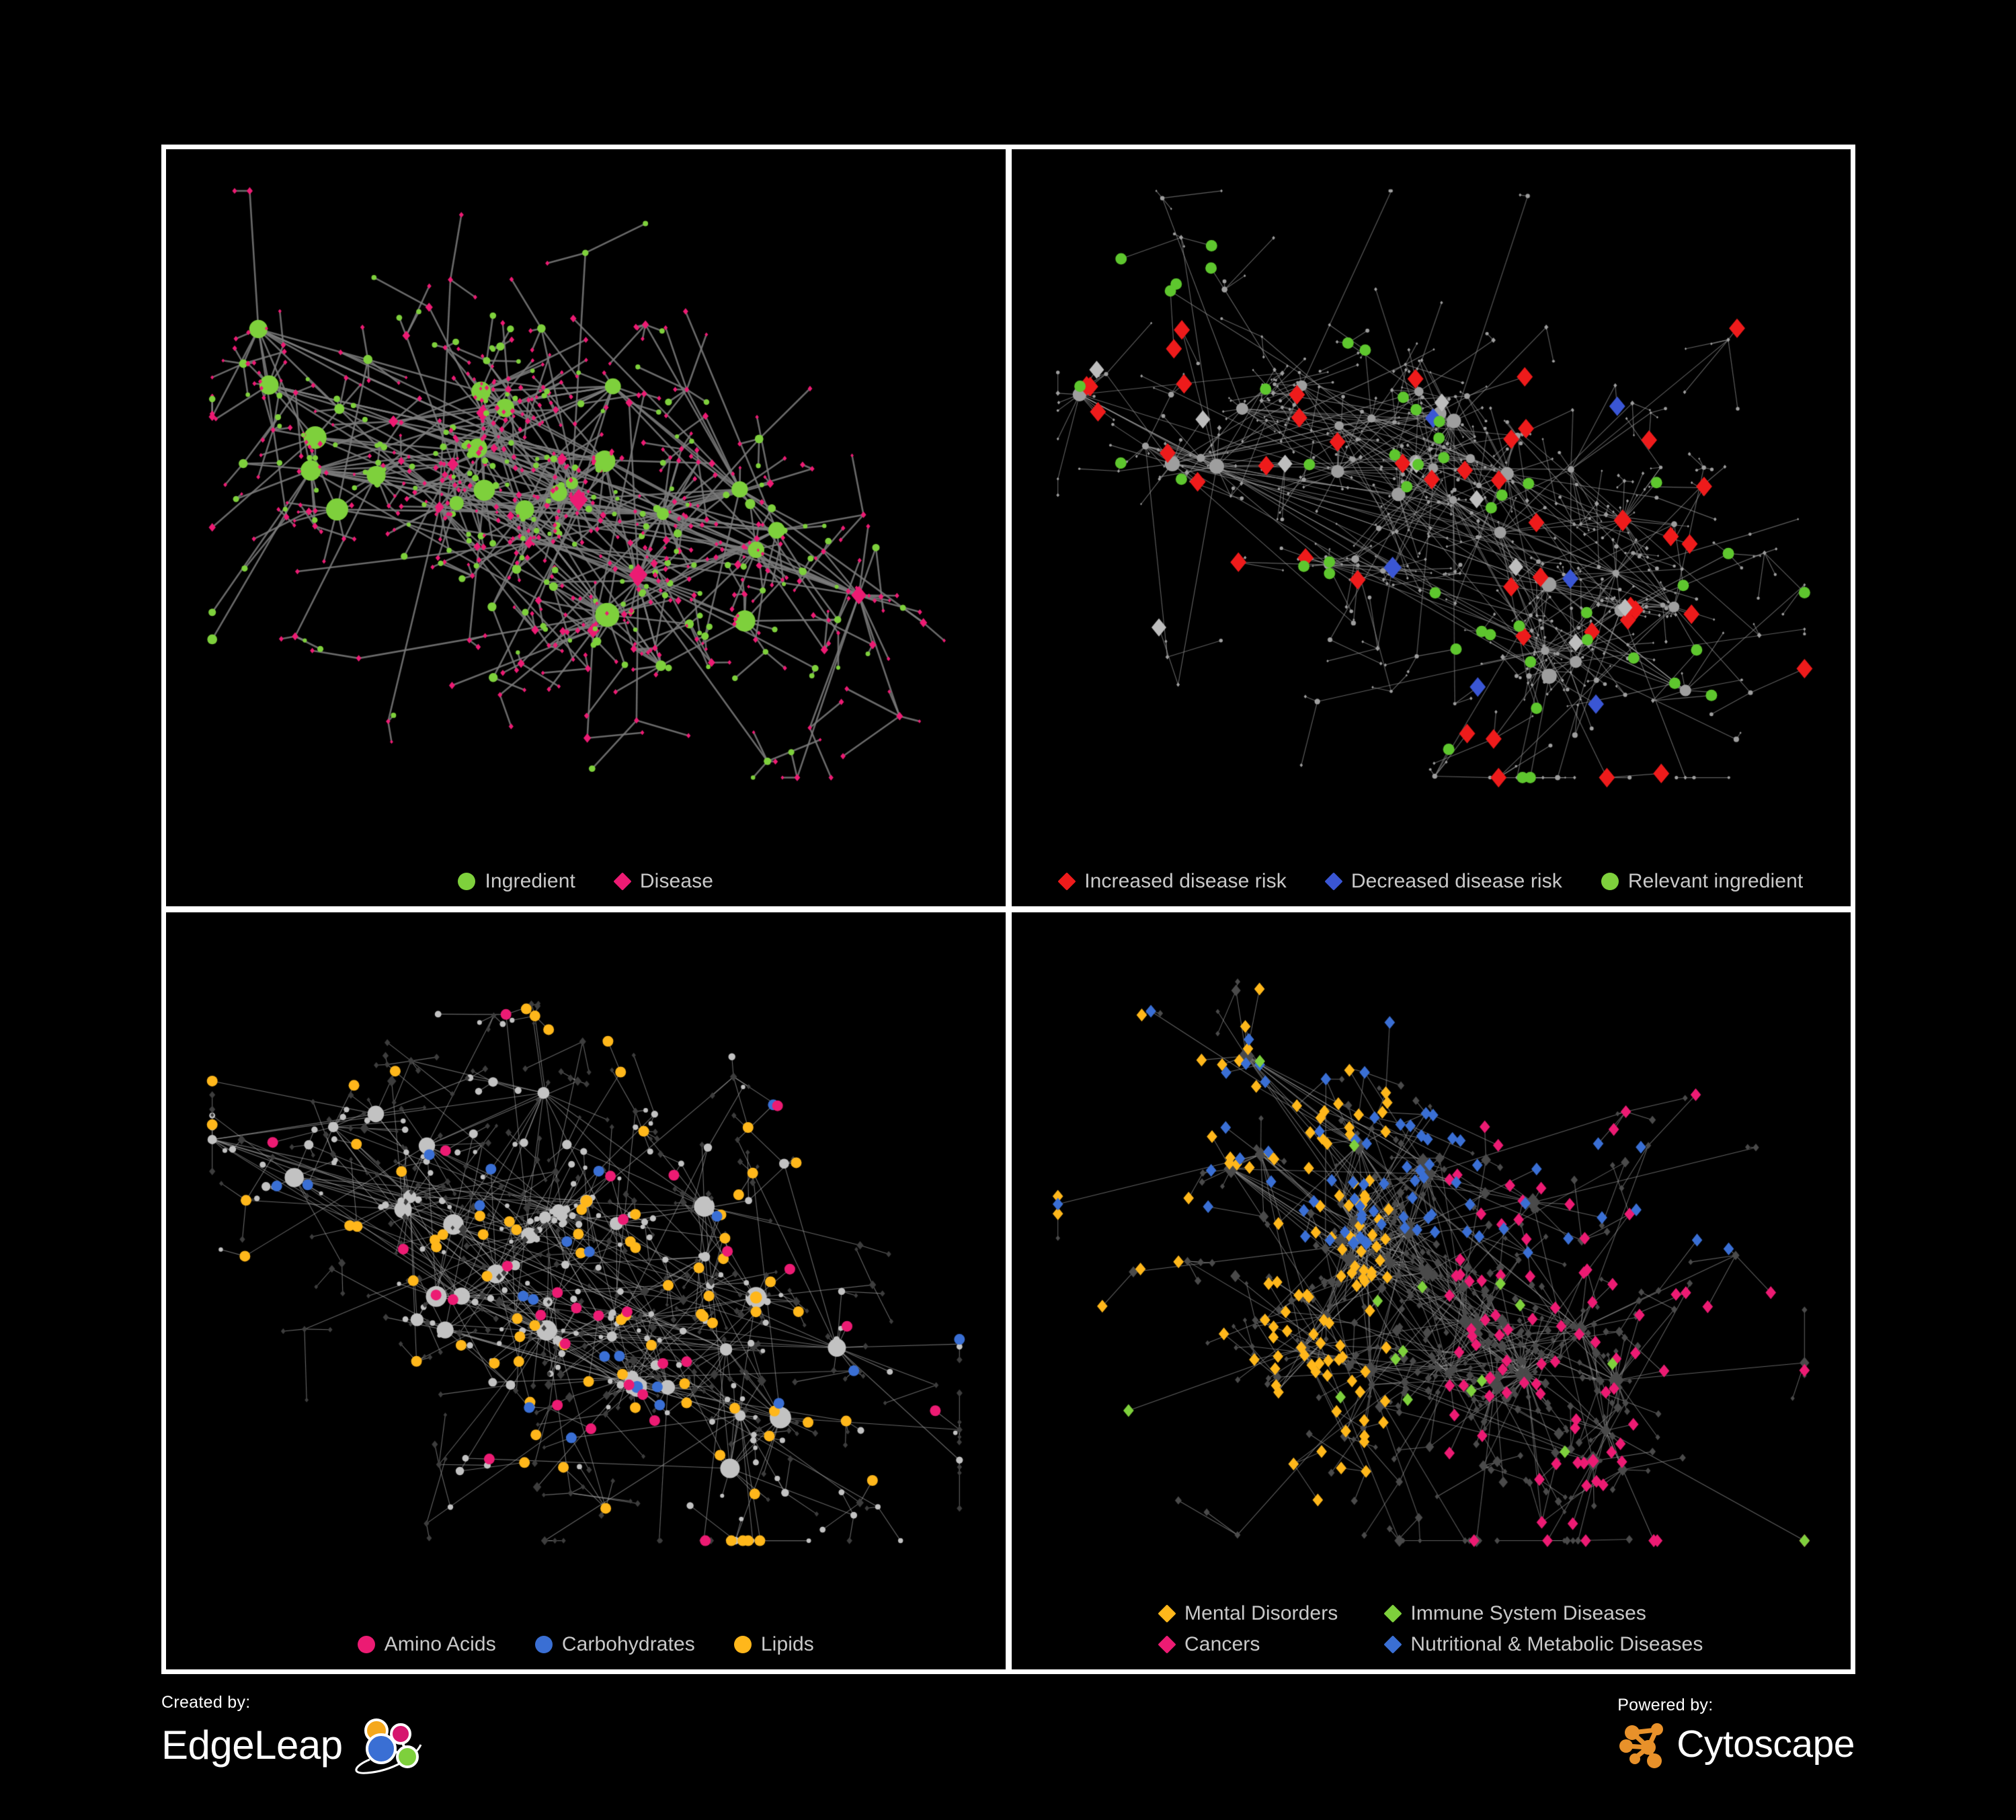  I want to click on edgeleap-wordmark: EdgeLeap, so click(252, 1745).